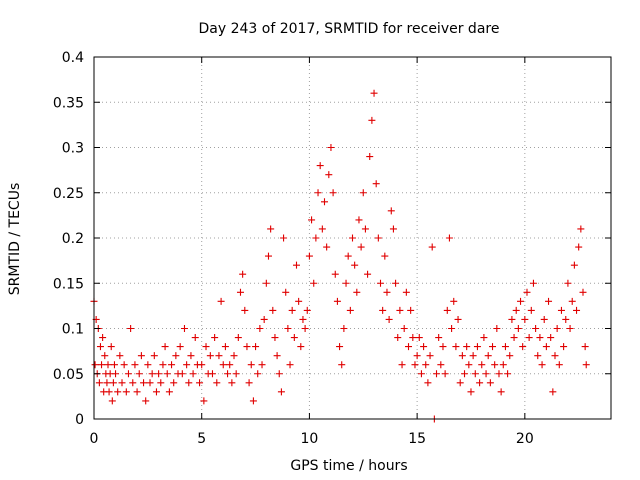 The height and width of the screenshot is (480, 640). What do you see at coordinates (348, 466) in the screenshot?
I see `x-axis-title: GPS time / hours` at bounding box center [348, 466].